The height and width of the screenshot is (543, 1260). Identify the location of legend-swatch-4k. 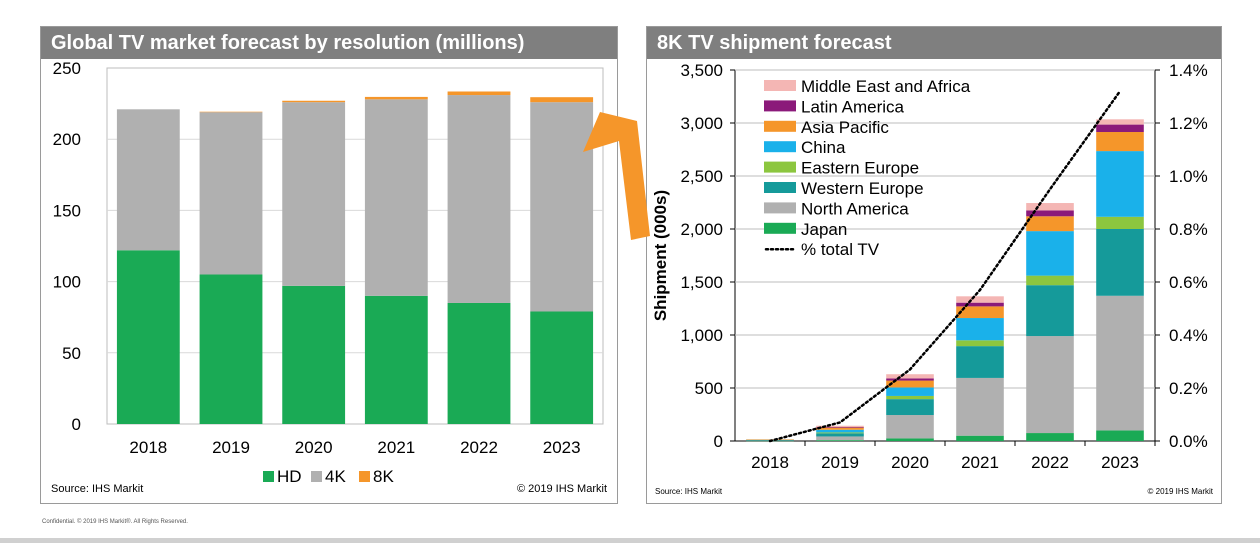
(316, 476).